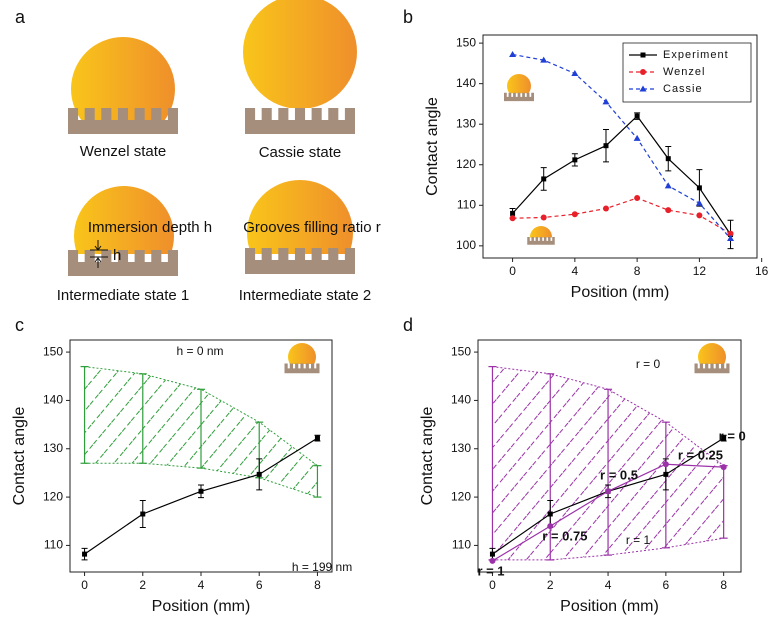  I want to click on point-label: r = 0, so click(732, 436).